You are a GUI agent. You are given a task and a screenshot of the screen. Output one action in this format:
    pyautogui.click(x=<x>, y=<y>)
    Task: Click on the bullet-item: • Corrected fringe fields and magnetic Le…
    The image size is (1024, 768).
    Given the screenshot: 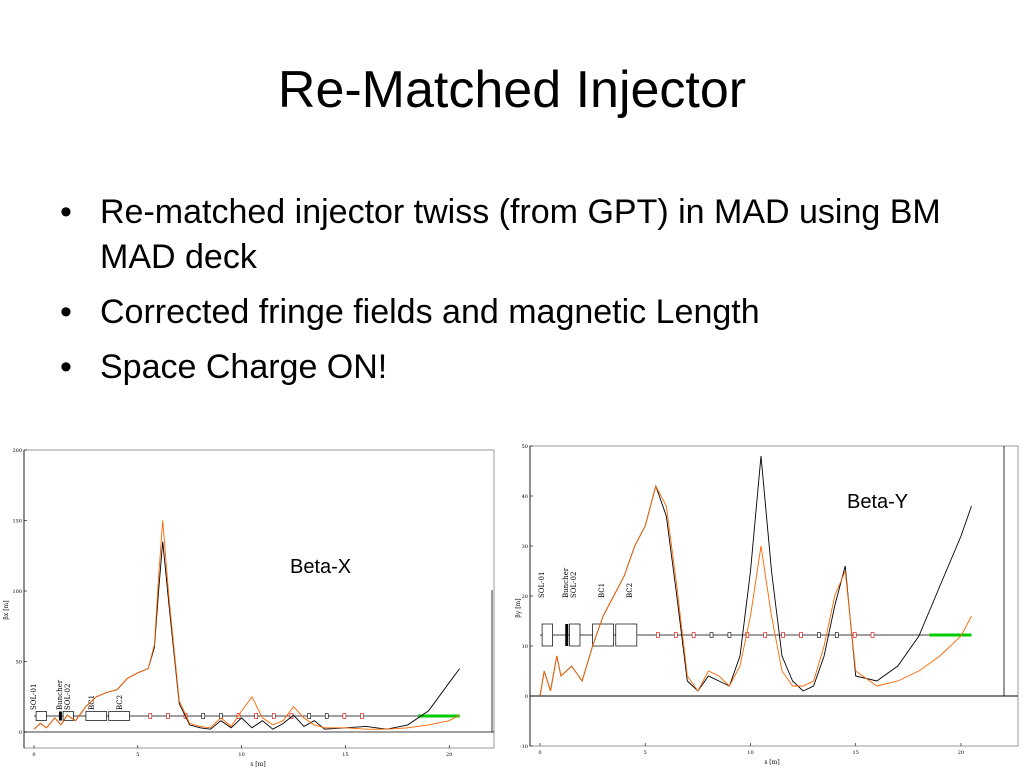 What is the action you would take?
    pyautogui.click(x=518, y=312)
    